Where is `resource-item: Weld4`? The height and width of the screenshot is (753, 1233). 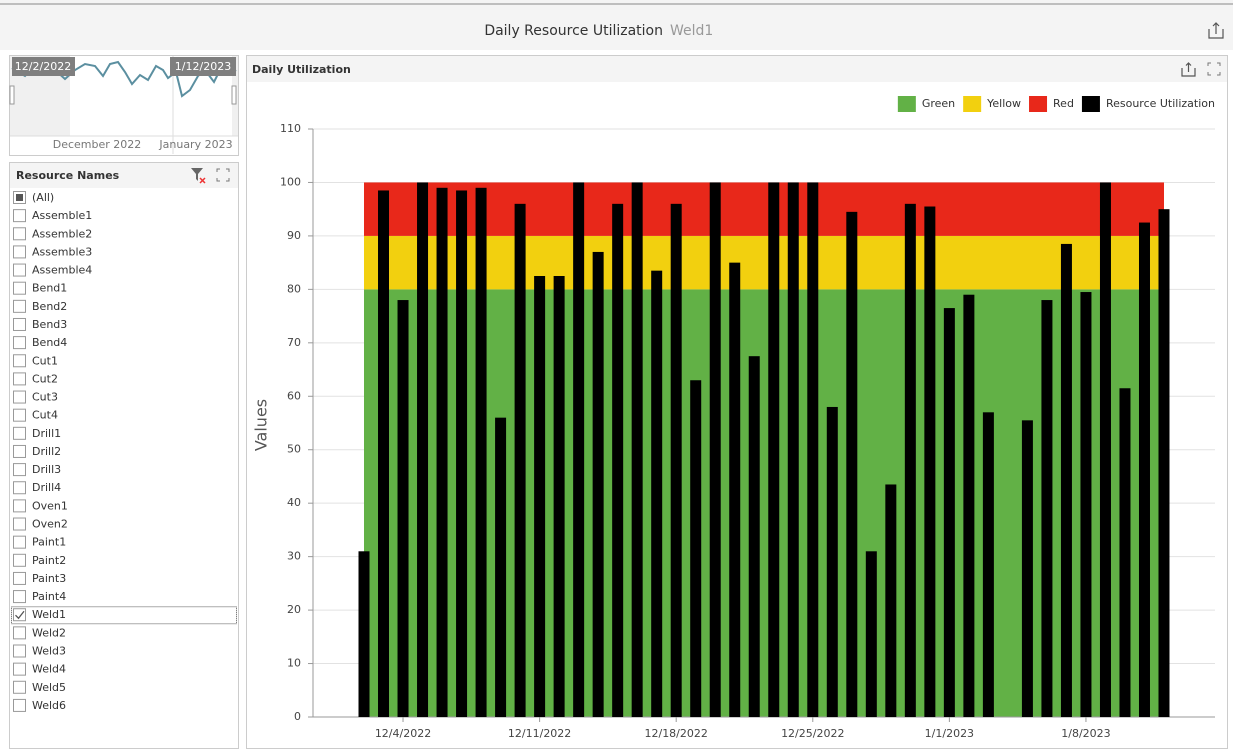 resource-item: Weld4 is located at coordinates (40, 669).